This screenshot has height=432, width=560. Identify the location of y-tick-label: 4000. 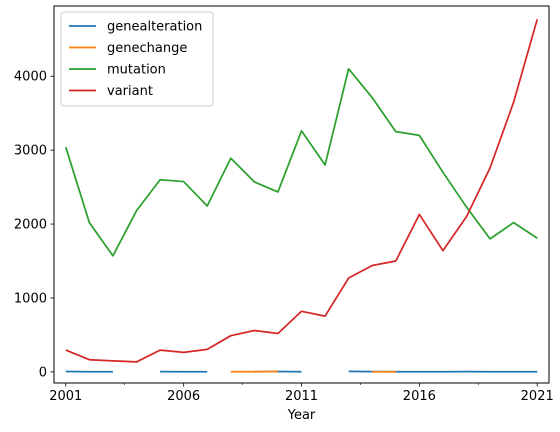
(30, 77).